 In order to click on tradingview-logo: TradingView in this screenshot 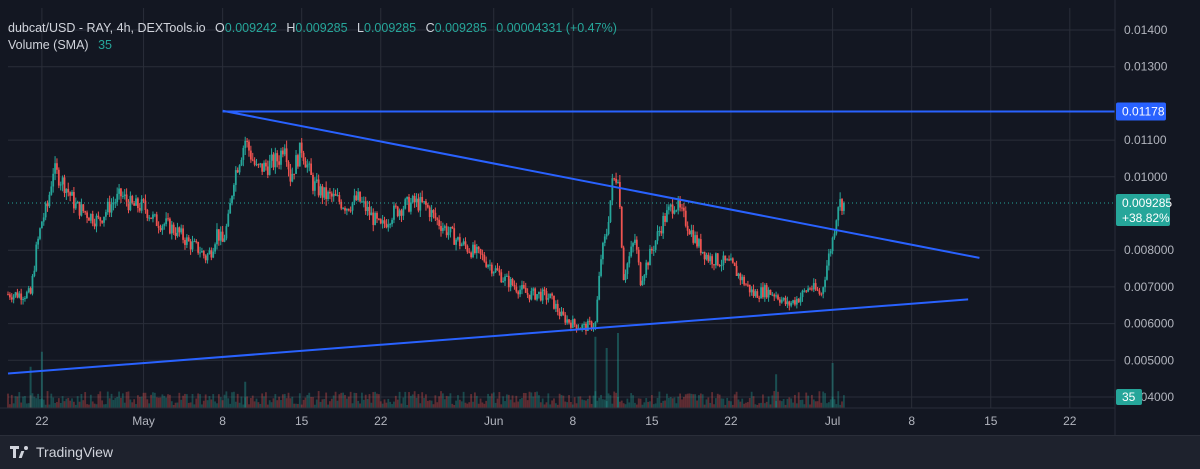, I will do `click(61, 452)`.